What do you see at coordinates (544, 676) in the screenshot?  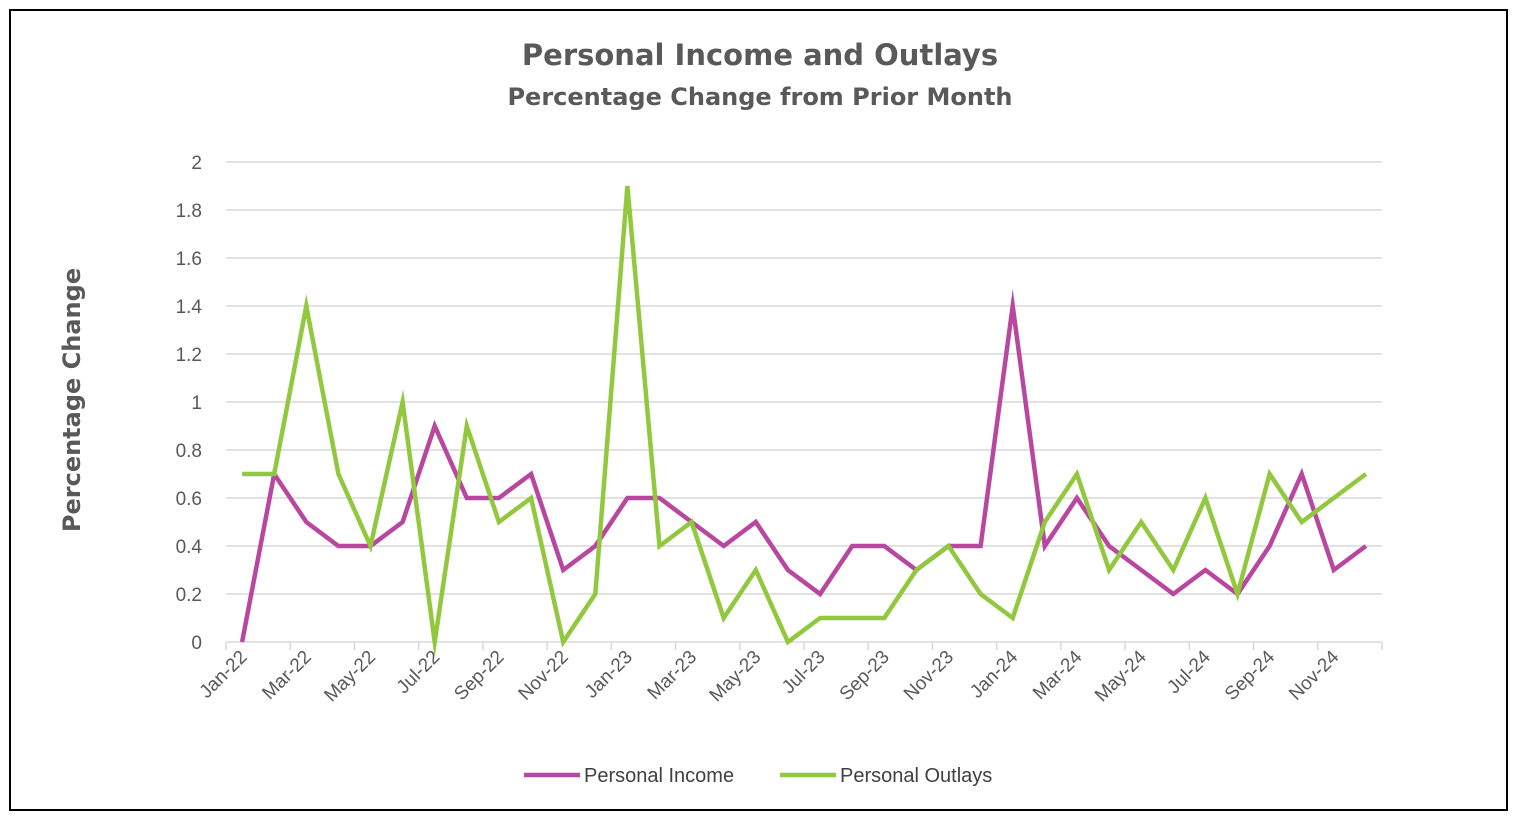 I see `x-tick-label: Nov-22` at bounding box center [544, 676].